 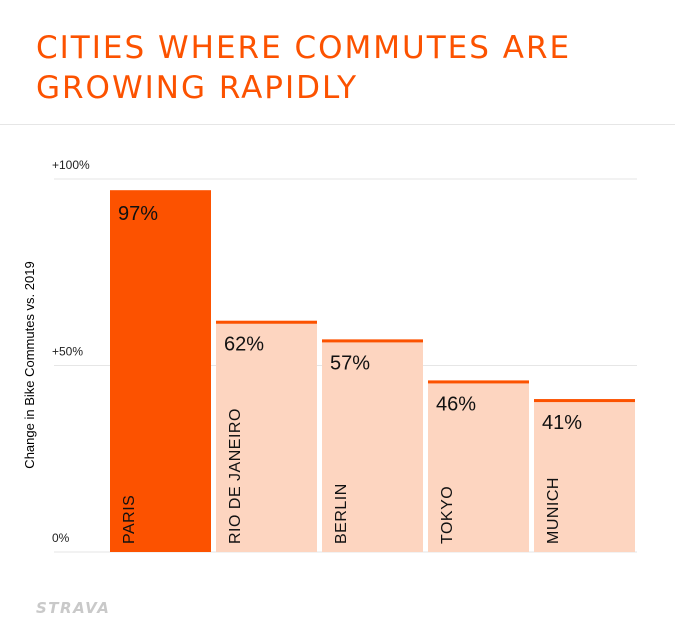 I want to click on category-label: BERLIN, so click(x=341, y=513).